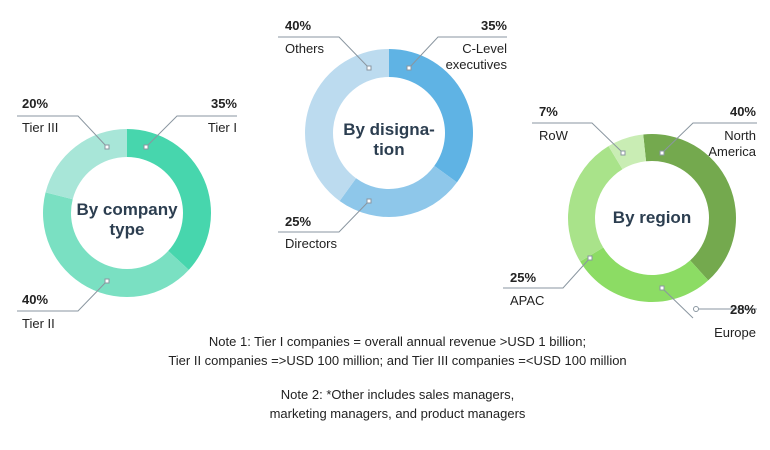 The width and height of the screenshot is (770, 450). I want to click on label-c-level: C-Level executives, so click(476, 57).